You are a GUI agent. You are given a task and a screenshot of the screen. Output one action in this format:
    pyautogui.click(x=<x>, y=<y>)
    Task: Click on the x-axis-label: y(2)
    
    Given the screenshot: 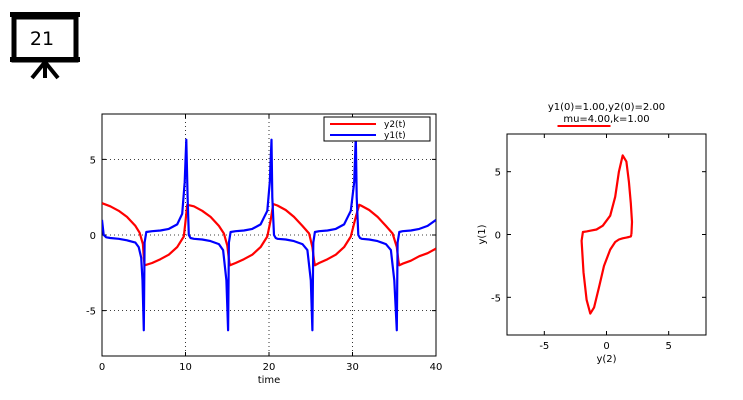 What is the action you would take?
    pyautogui.click(x=606, y=359)
    